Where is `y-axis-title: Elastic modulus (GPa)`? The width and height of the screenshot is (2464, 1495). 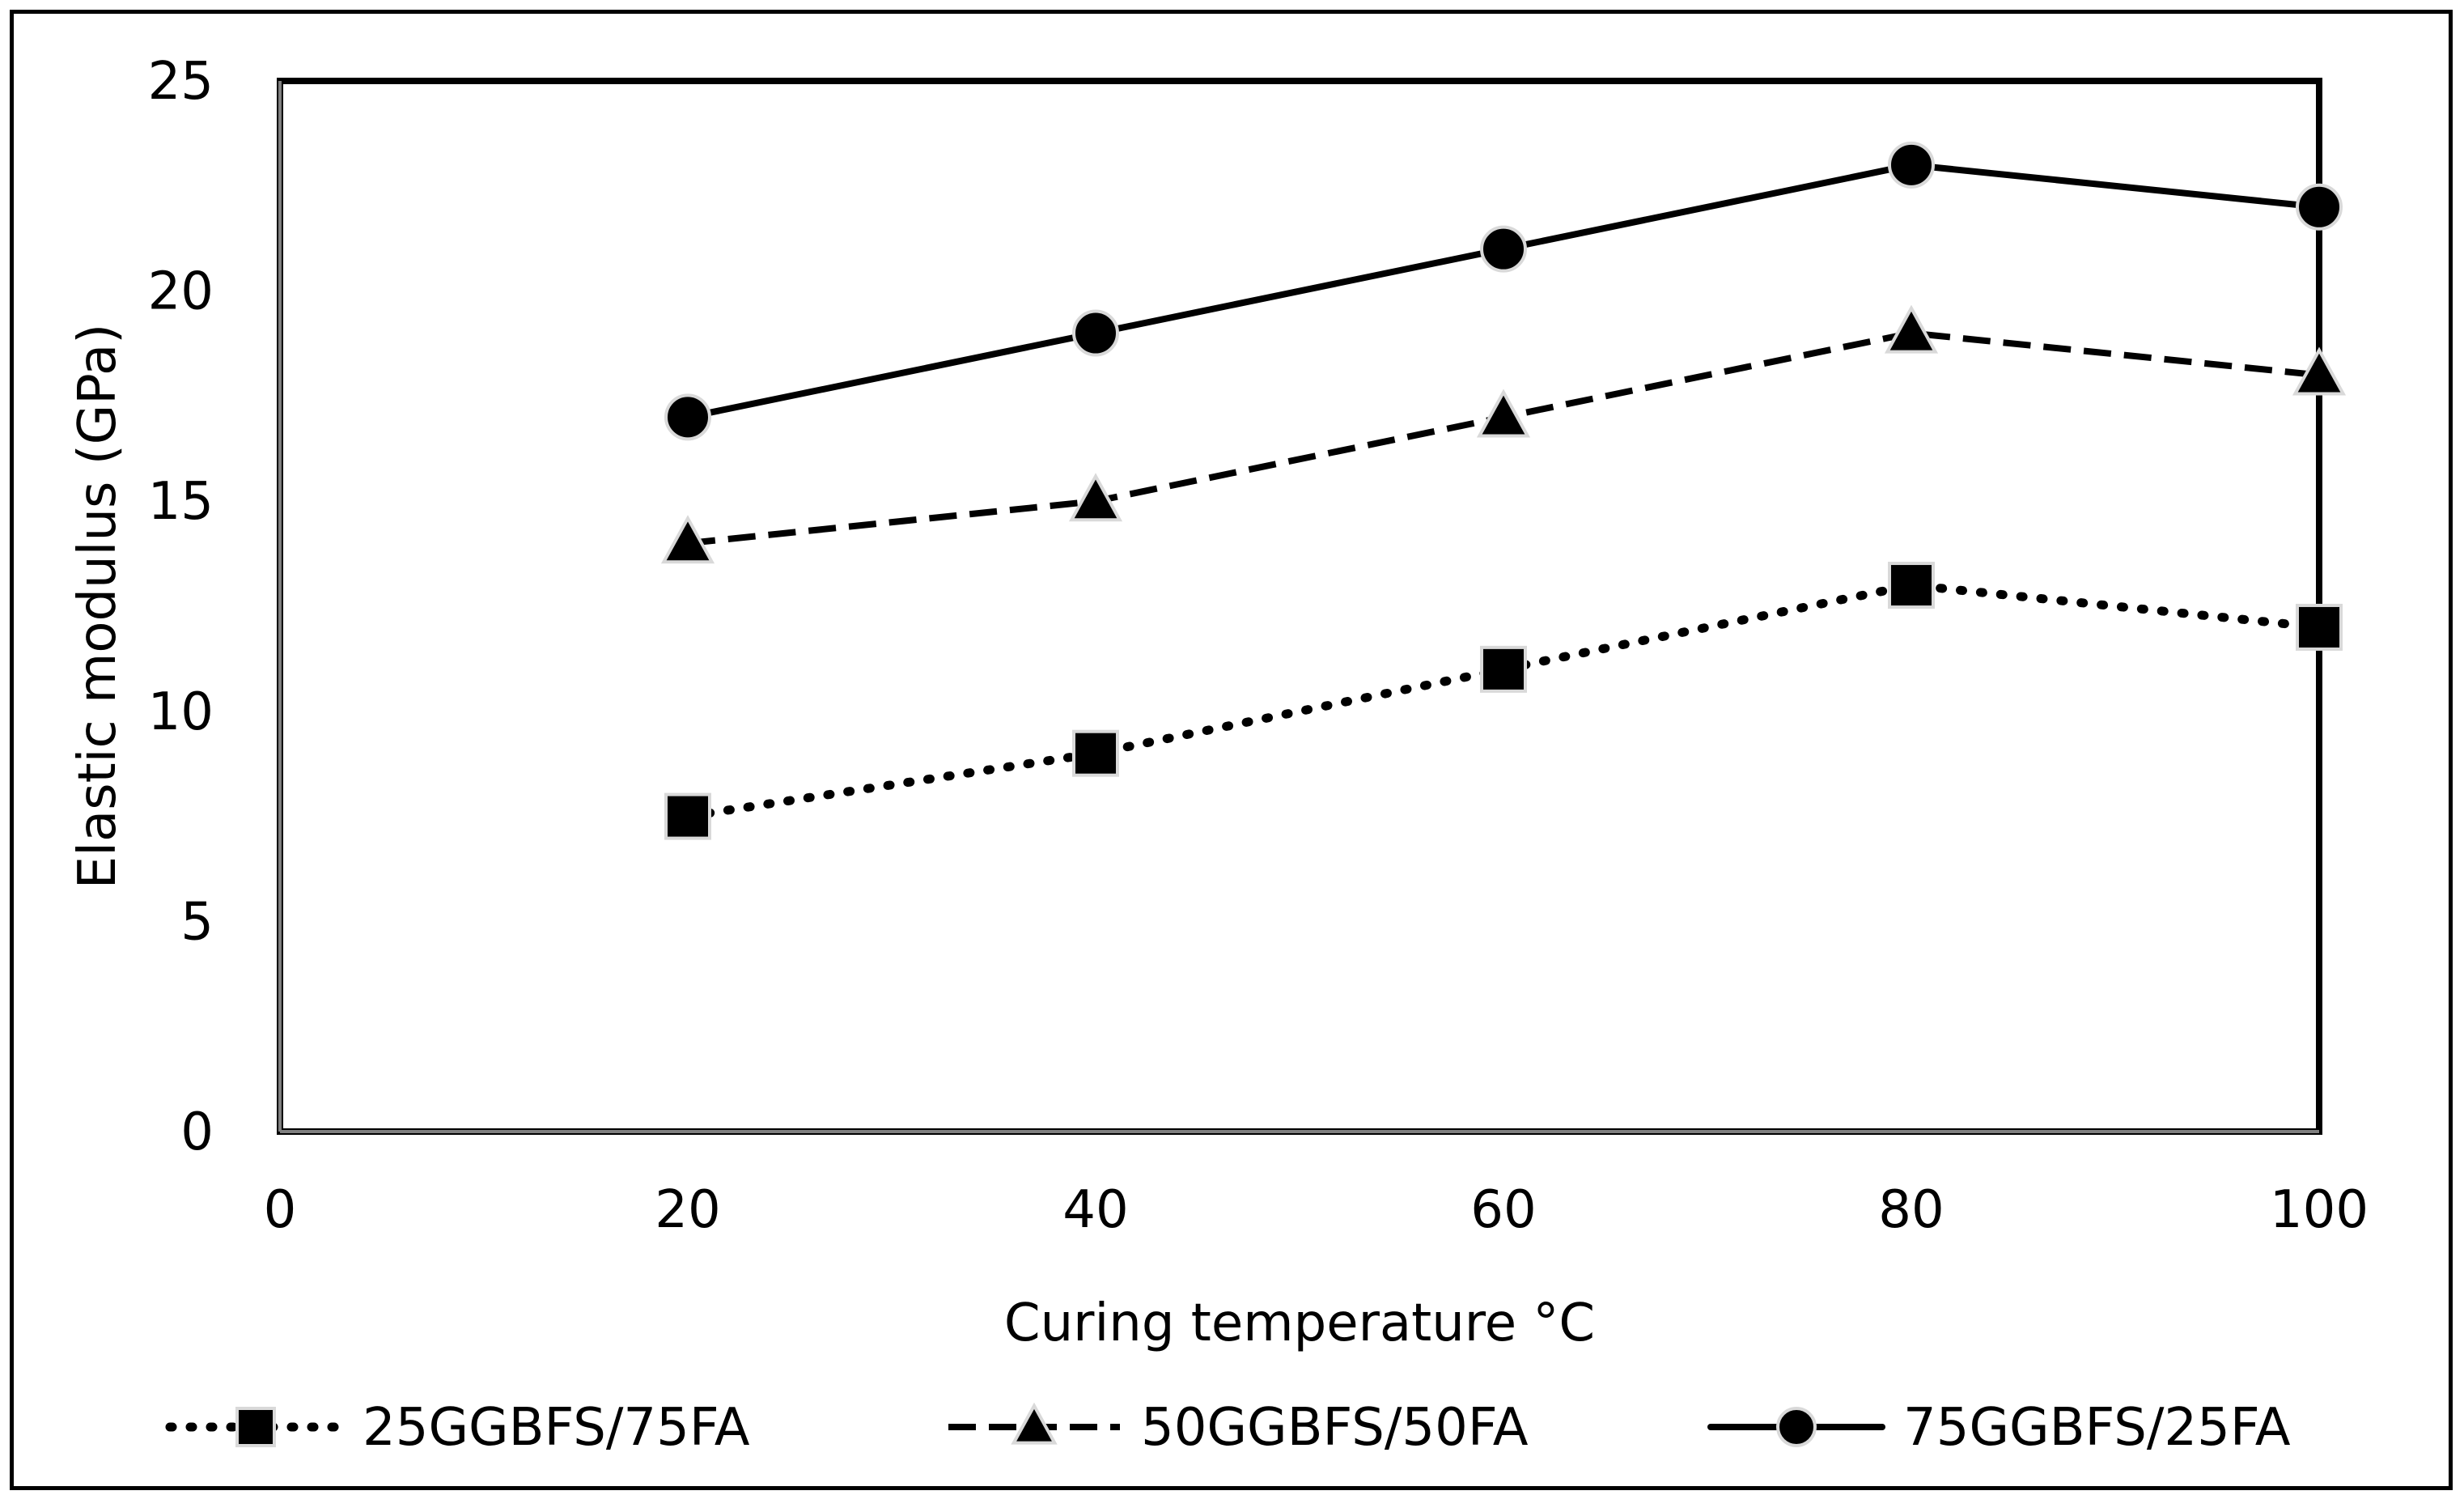 y-axis-title: Elastic modulus (GPa) is located at coordinates (98, 606).